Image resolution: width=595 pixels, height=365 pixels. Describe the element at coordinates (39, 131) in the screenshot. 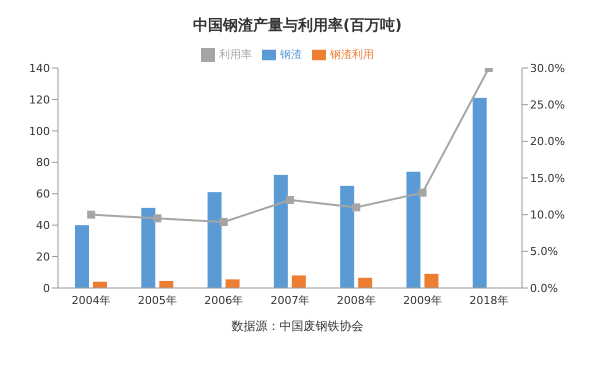

I see `y-tick-label: 100` at that location.